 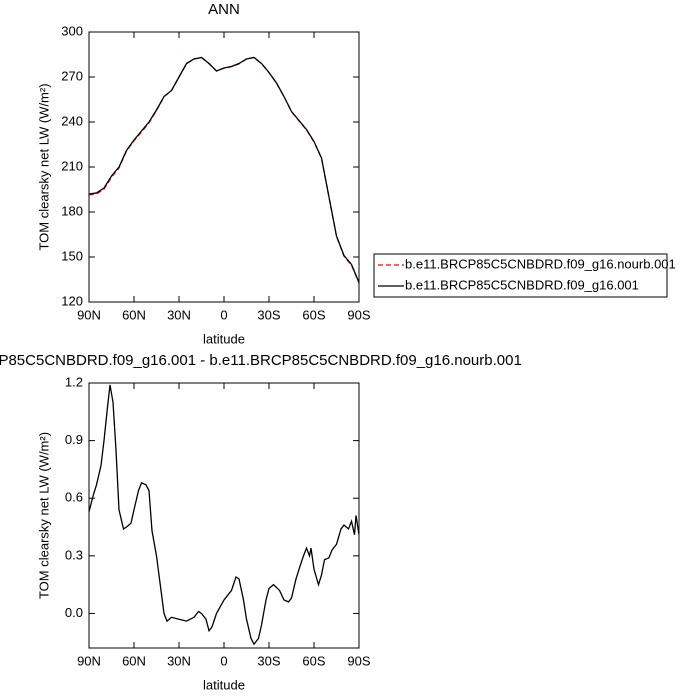 I want to click on y-tick-label: 0.9, so click(x=74, y=439).